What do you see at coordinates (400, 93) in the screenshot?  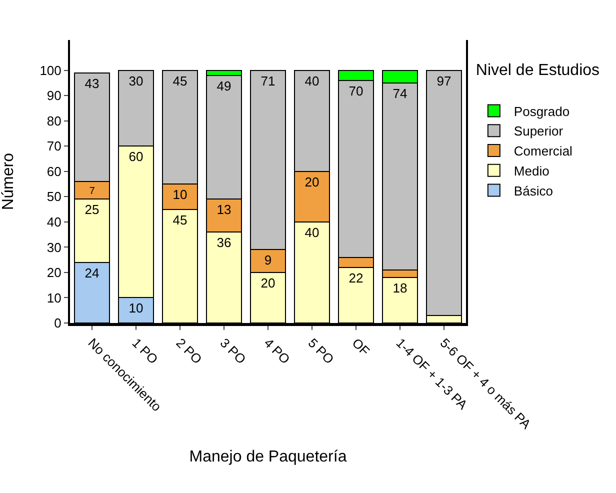 I see `data-label: 74` at bounding box center [400, 93].